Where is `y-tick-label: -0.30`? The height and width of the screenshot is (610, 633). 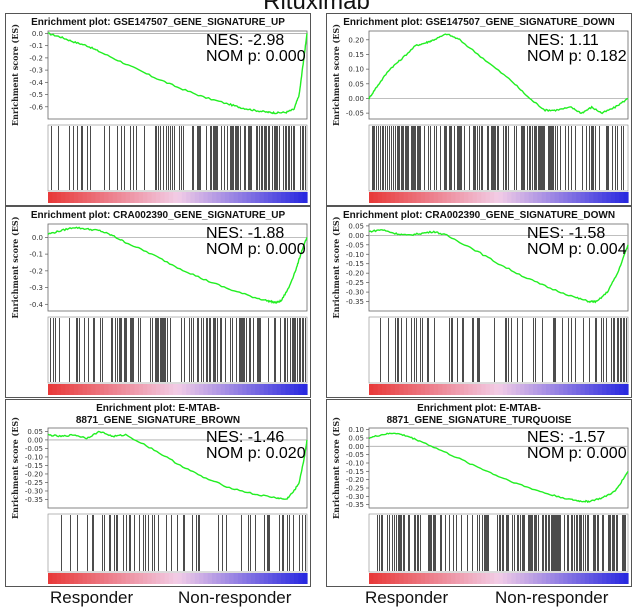
y-tick-label: -0.30 is located at coordinates (34, 491).